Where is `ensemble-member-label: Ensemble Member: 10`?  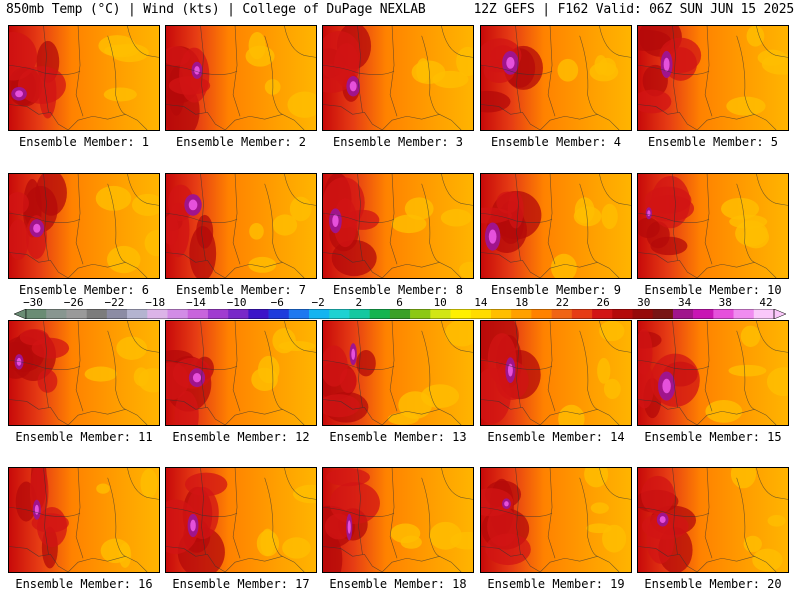
ensemble-member-label: Ensemble Member: 10 is located at coordinates (713, 290).